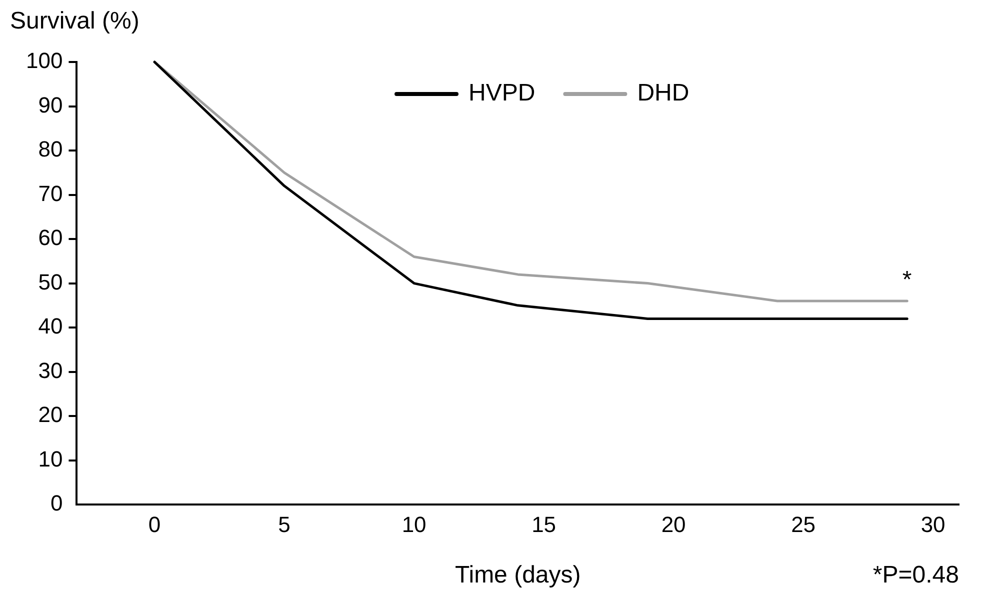 The height and width of the screenshot is (597, 989). What do you see at coordinates (915, 575) in the screenshot?
I see `text: *P=0.48` at bounding box center [915, 575].